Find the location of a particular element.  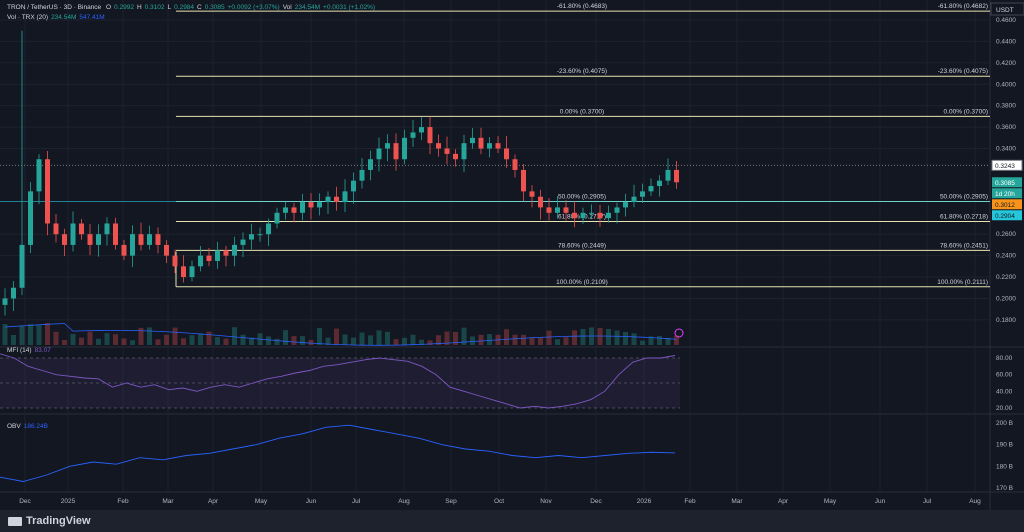

obv-tick: 180 B is located at coordinates (1004, 466).